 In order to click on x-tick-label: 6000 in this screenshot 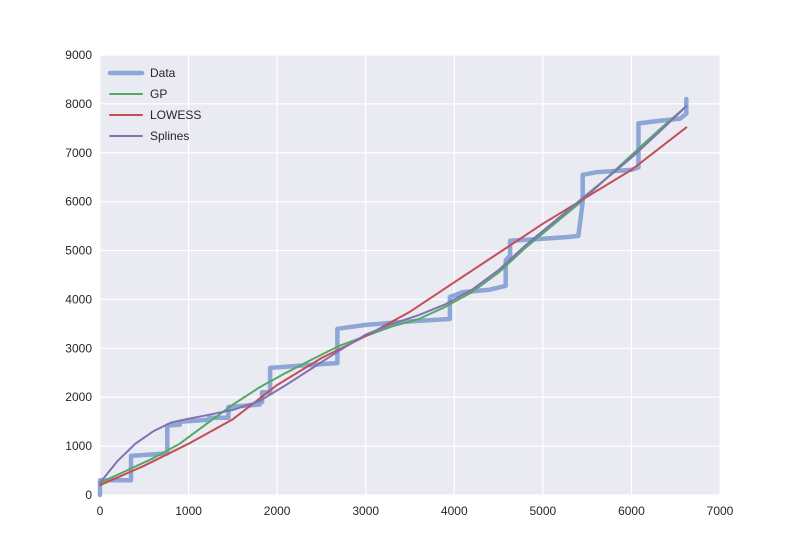, I will do `click(631, 511)`.